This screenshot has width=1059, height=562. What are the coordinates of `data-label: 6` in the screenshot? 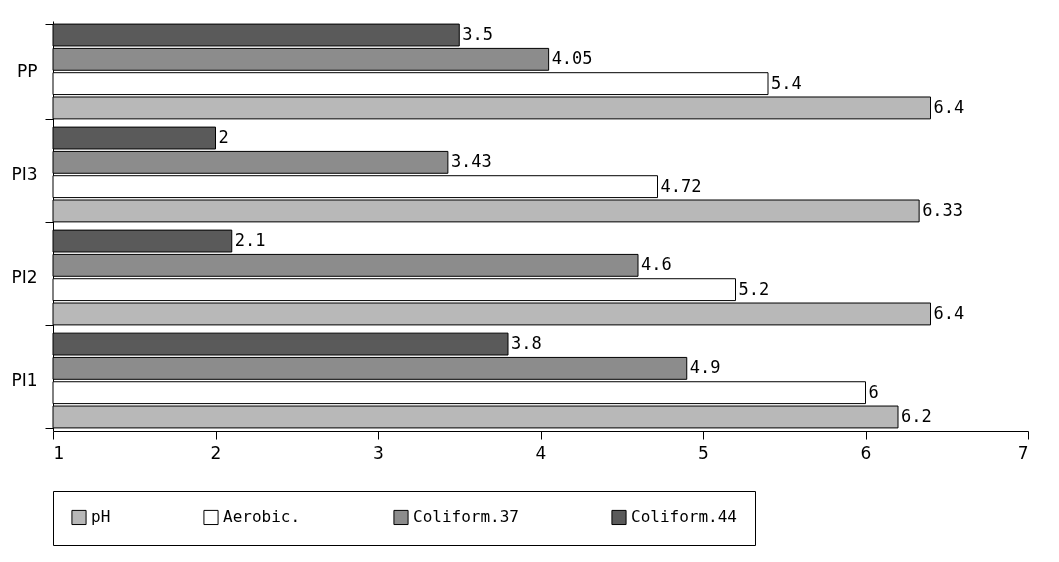 It's located at (873, 391).